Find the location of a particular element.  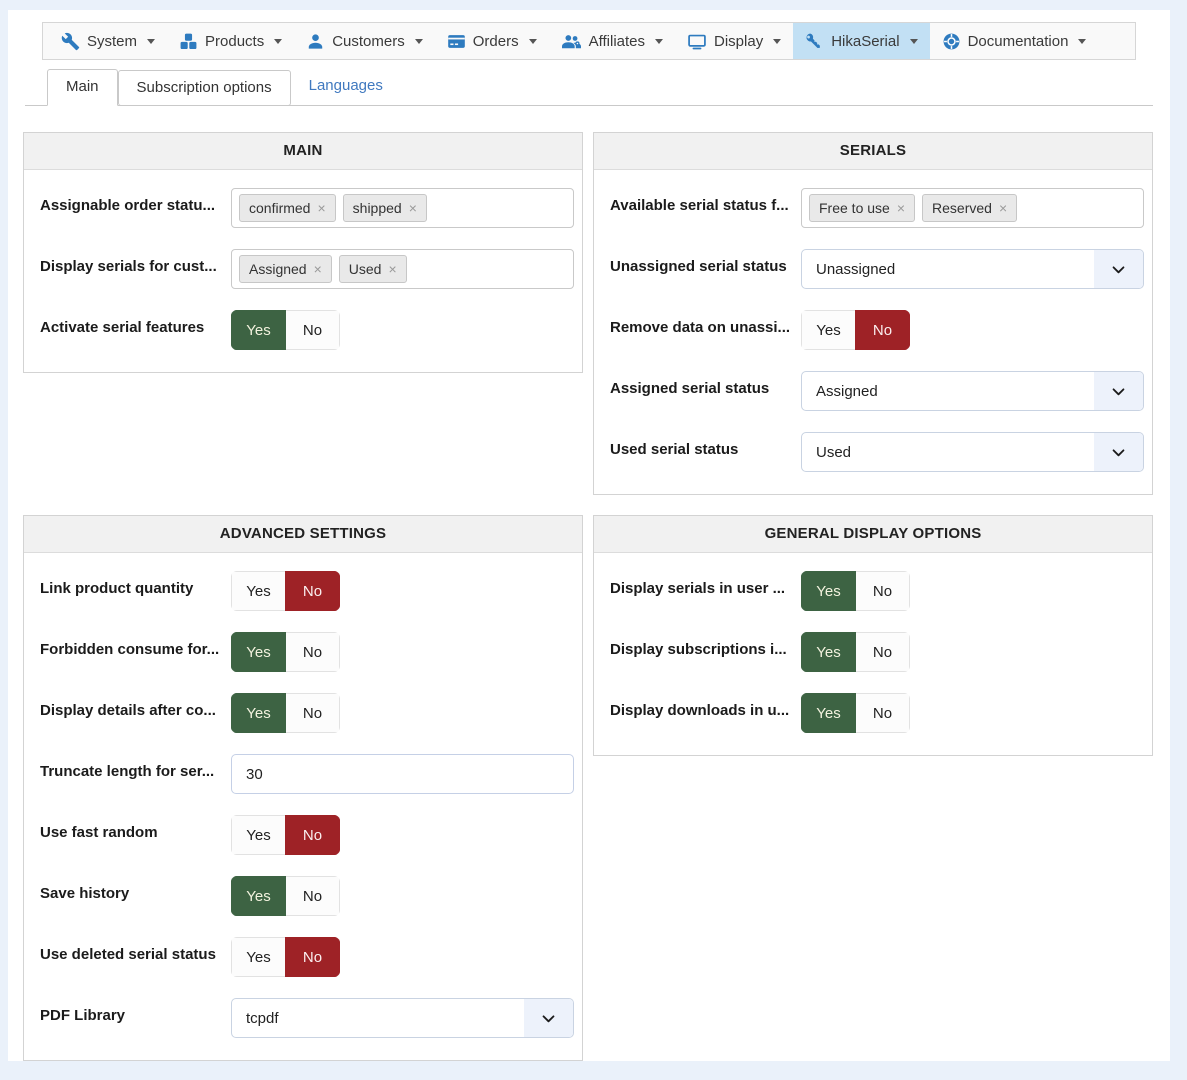

tag-chip-label: Used is located at coordinates (365, 269).